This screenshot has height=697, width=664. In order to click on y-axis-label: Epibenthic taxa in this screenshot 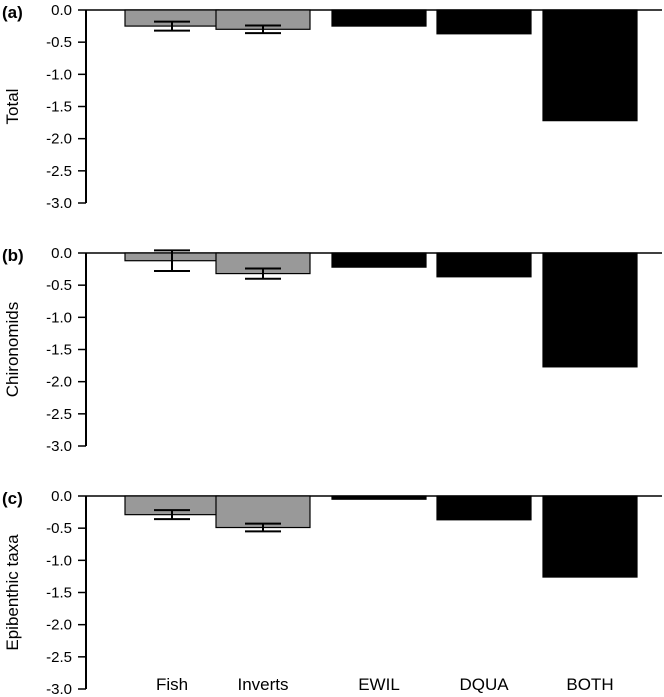, I will do `click(12, 592)`.